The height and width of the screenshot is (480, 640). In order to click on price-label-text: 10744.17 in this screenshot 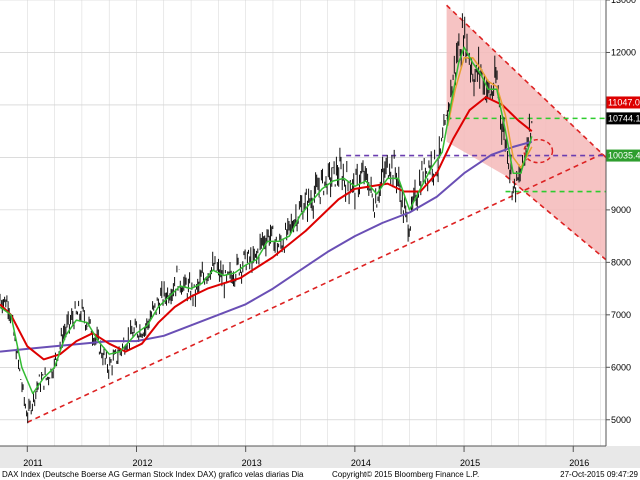, I will do `click(624, 118)`.